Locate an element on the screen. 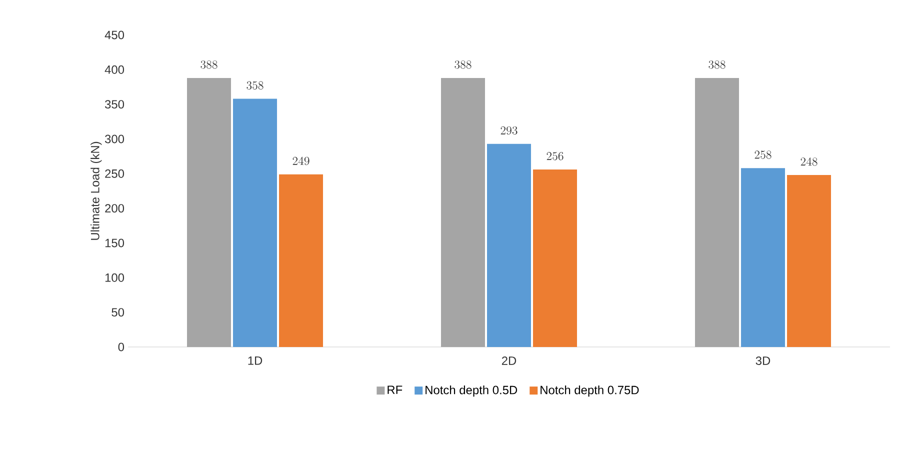 Image resolution: width=903 pixels, height=458 pixels. y-tick-label: 200 is located at coordinates (114, 208).